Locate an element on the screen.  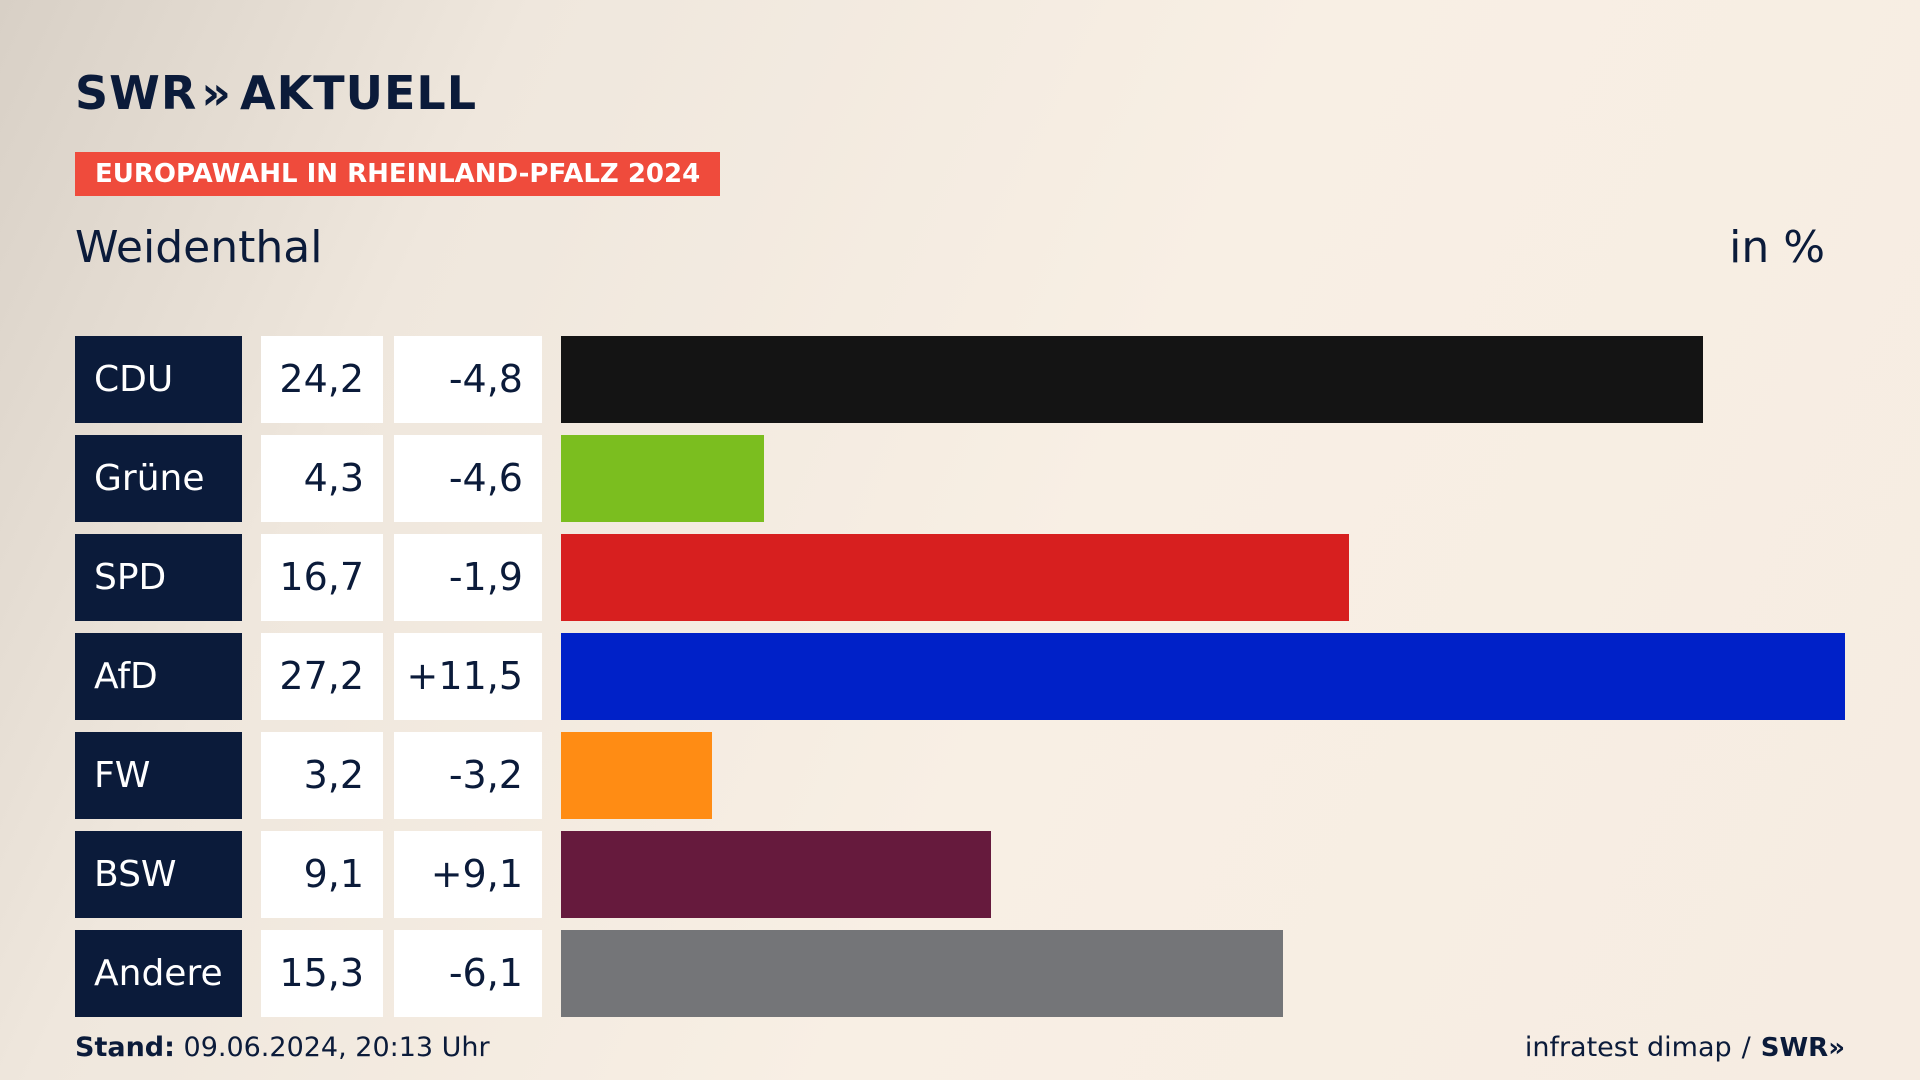
logo-brand: SWR is located at coordinates (136, 93).